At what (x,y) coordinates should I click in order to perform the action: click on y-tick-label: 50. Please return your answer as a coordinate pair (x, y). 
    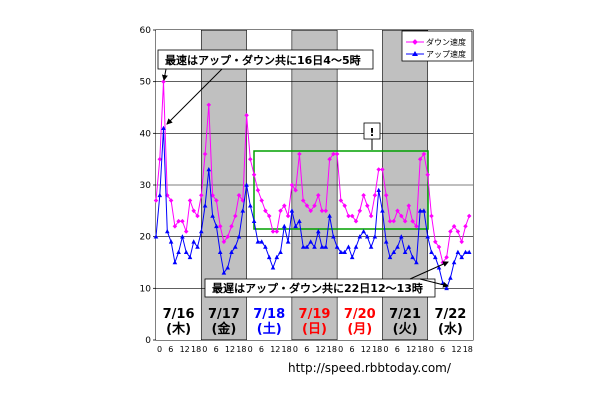
    Looking at the image, I should click on (146, 83).